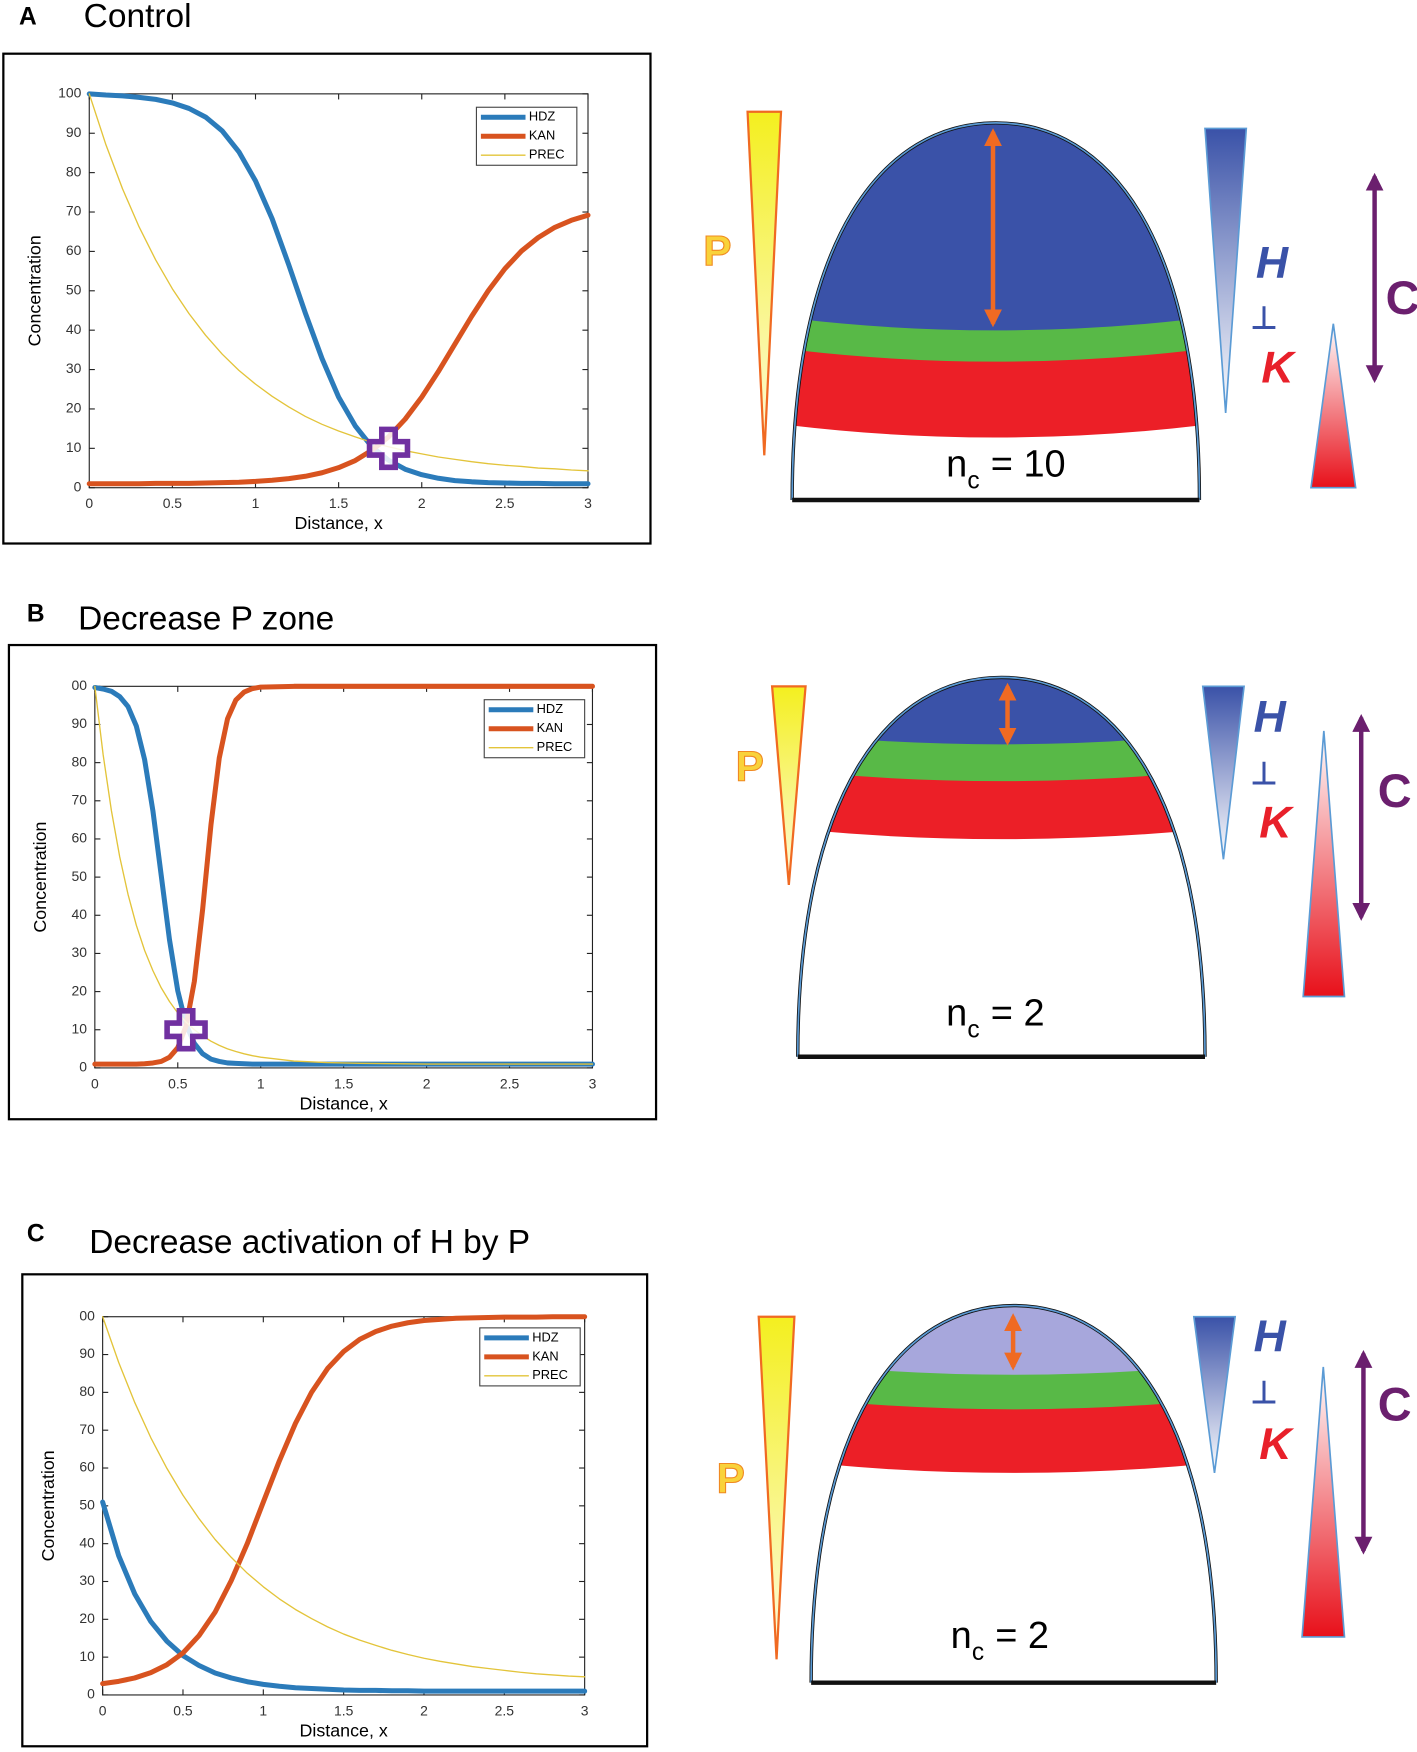  I want to click on y-tick-label: 10, so click(80, 1028).